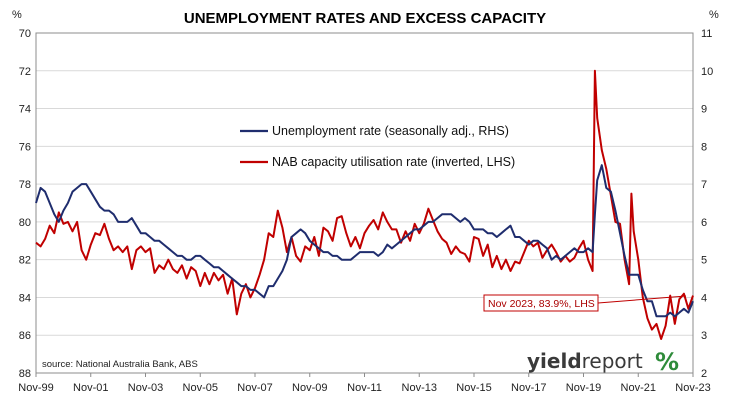 This screenshot has height=400, width=730. I want to click on x-tick-label: Nov-23, so click(692, 388).